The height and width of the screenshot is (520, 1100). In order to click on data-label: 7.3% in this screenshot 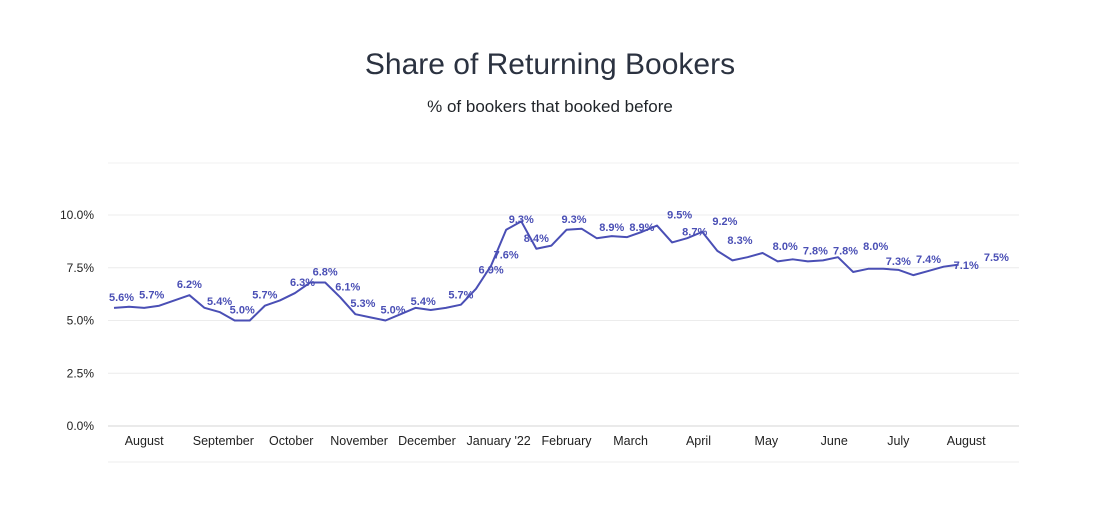, I will do `click(898, 262)`.